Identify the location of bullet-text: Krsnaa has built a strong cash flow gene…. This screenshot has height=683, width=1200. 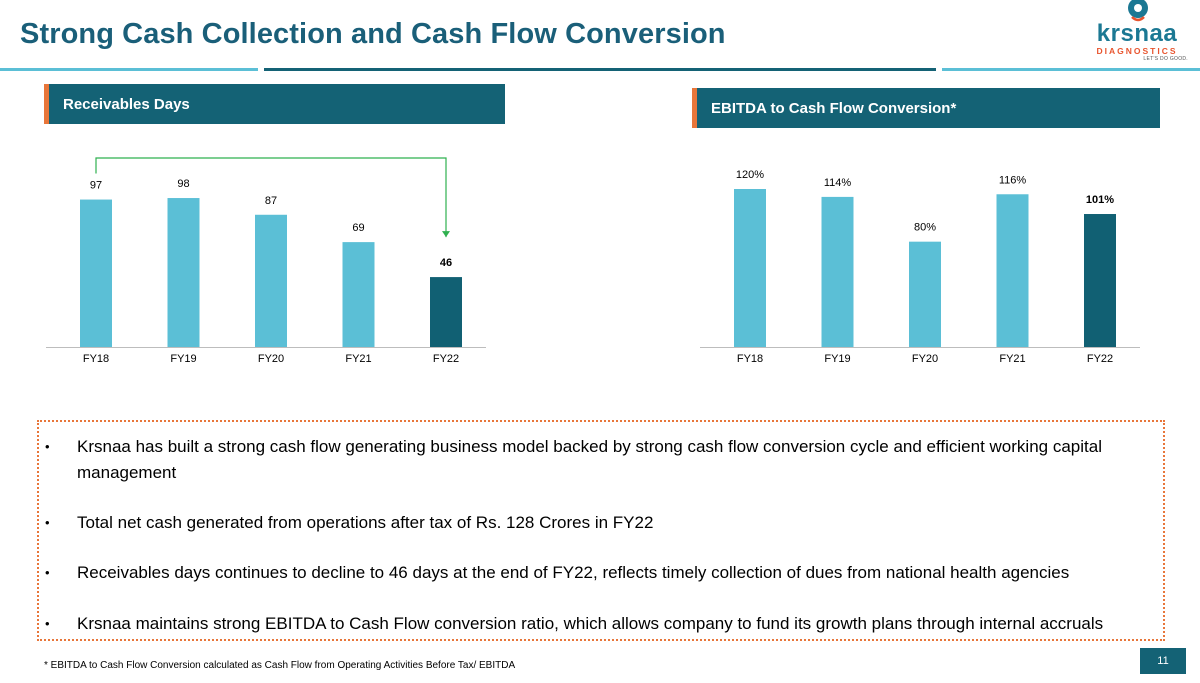
(589, 459).